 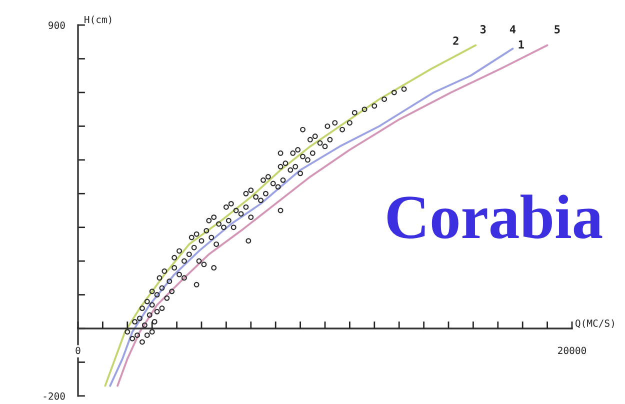 I want to click on annotation: 3, so click(x=483, y=29).